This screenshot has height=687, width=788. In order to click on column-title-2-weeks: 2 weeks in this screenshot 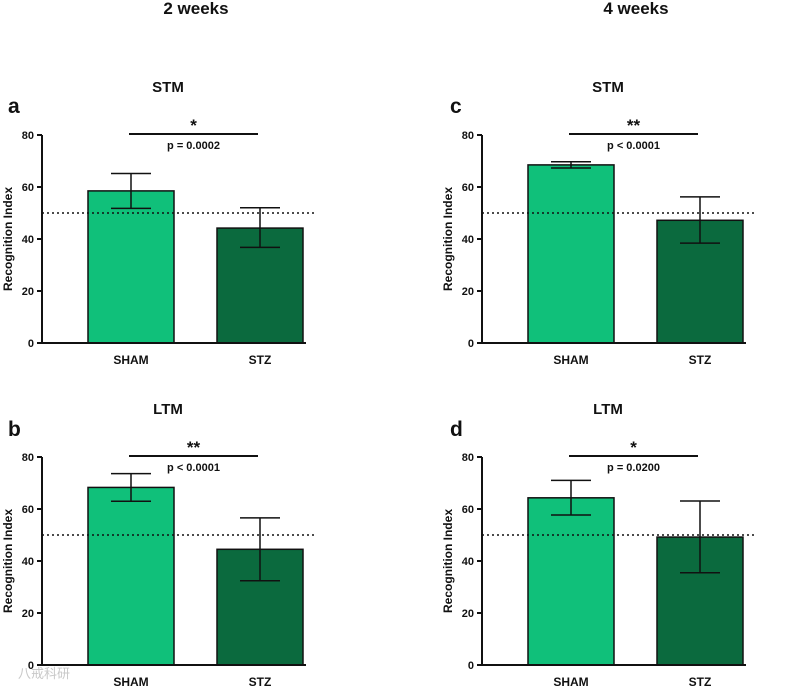, I will do `click(195, 9)`.